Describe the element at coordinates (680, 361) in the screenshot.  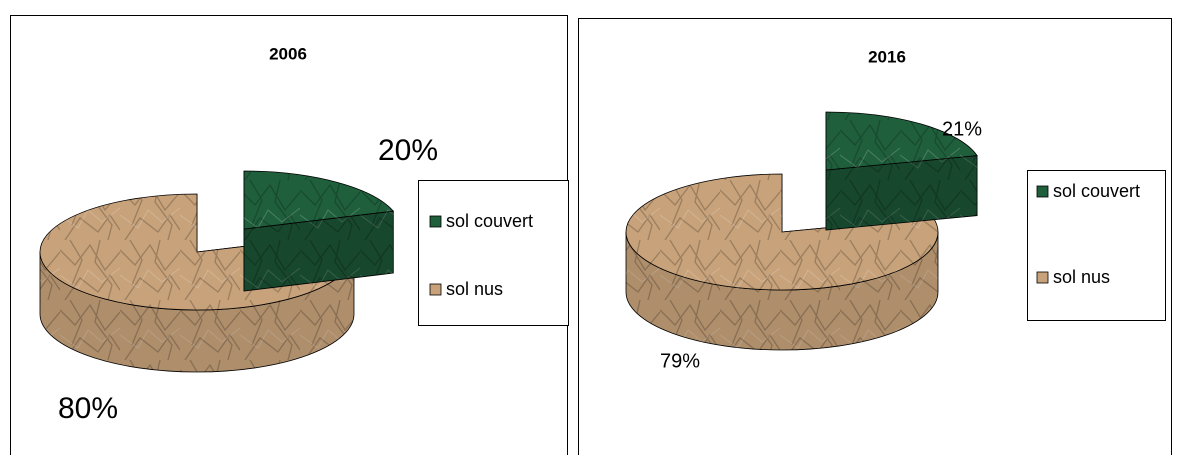
I see `data-label: 79%` at that location.